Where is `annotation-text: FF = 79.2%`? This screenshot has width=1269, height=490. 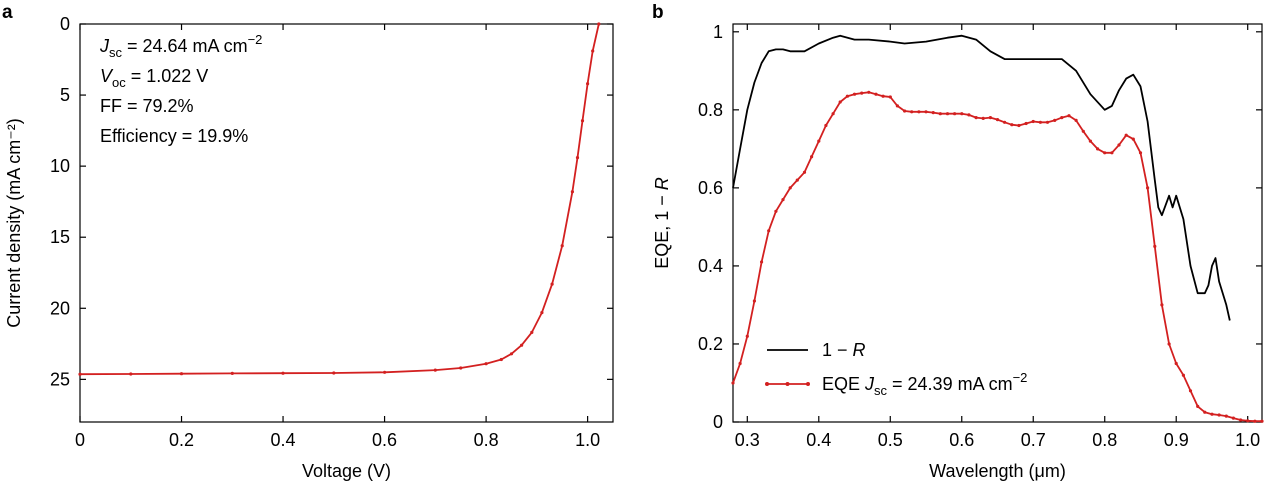 annotation-text: FF = 79.2% is located at coordinates (147, 106).